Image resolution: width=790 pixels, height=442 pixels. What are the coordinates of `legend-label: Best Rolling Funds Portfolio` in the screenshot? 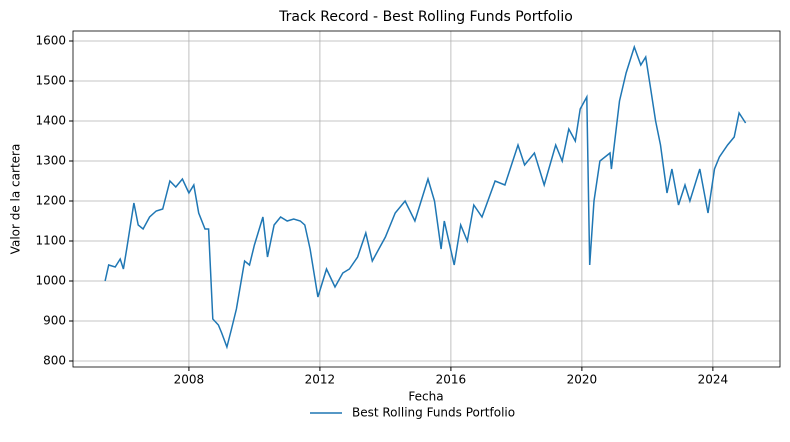 It's located at (433, 413).